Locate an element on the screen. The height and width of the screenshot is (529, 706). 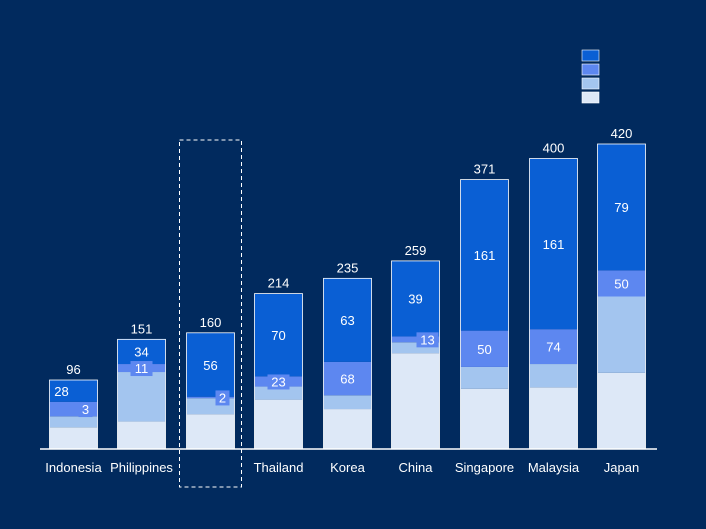
total-label: 214 is located at coordinates (279, 283).